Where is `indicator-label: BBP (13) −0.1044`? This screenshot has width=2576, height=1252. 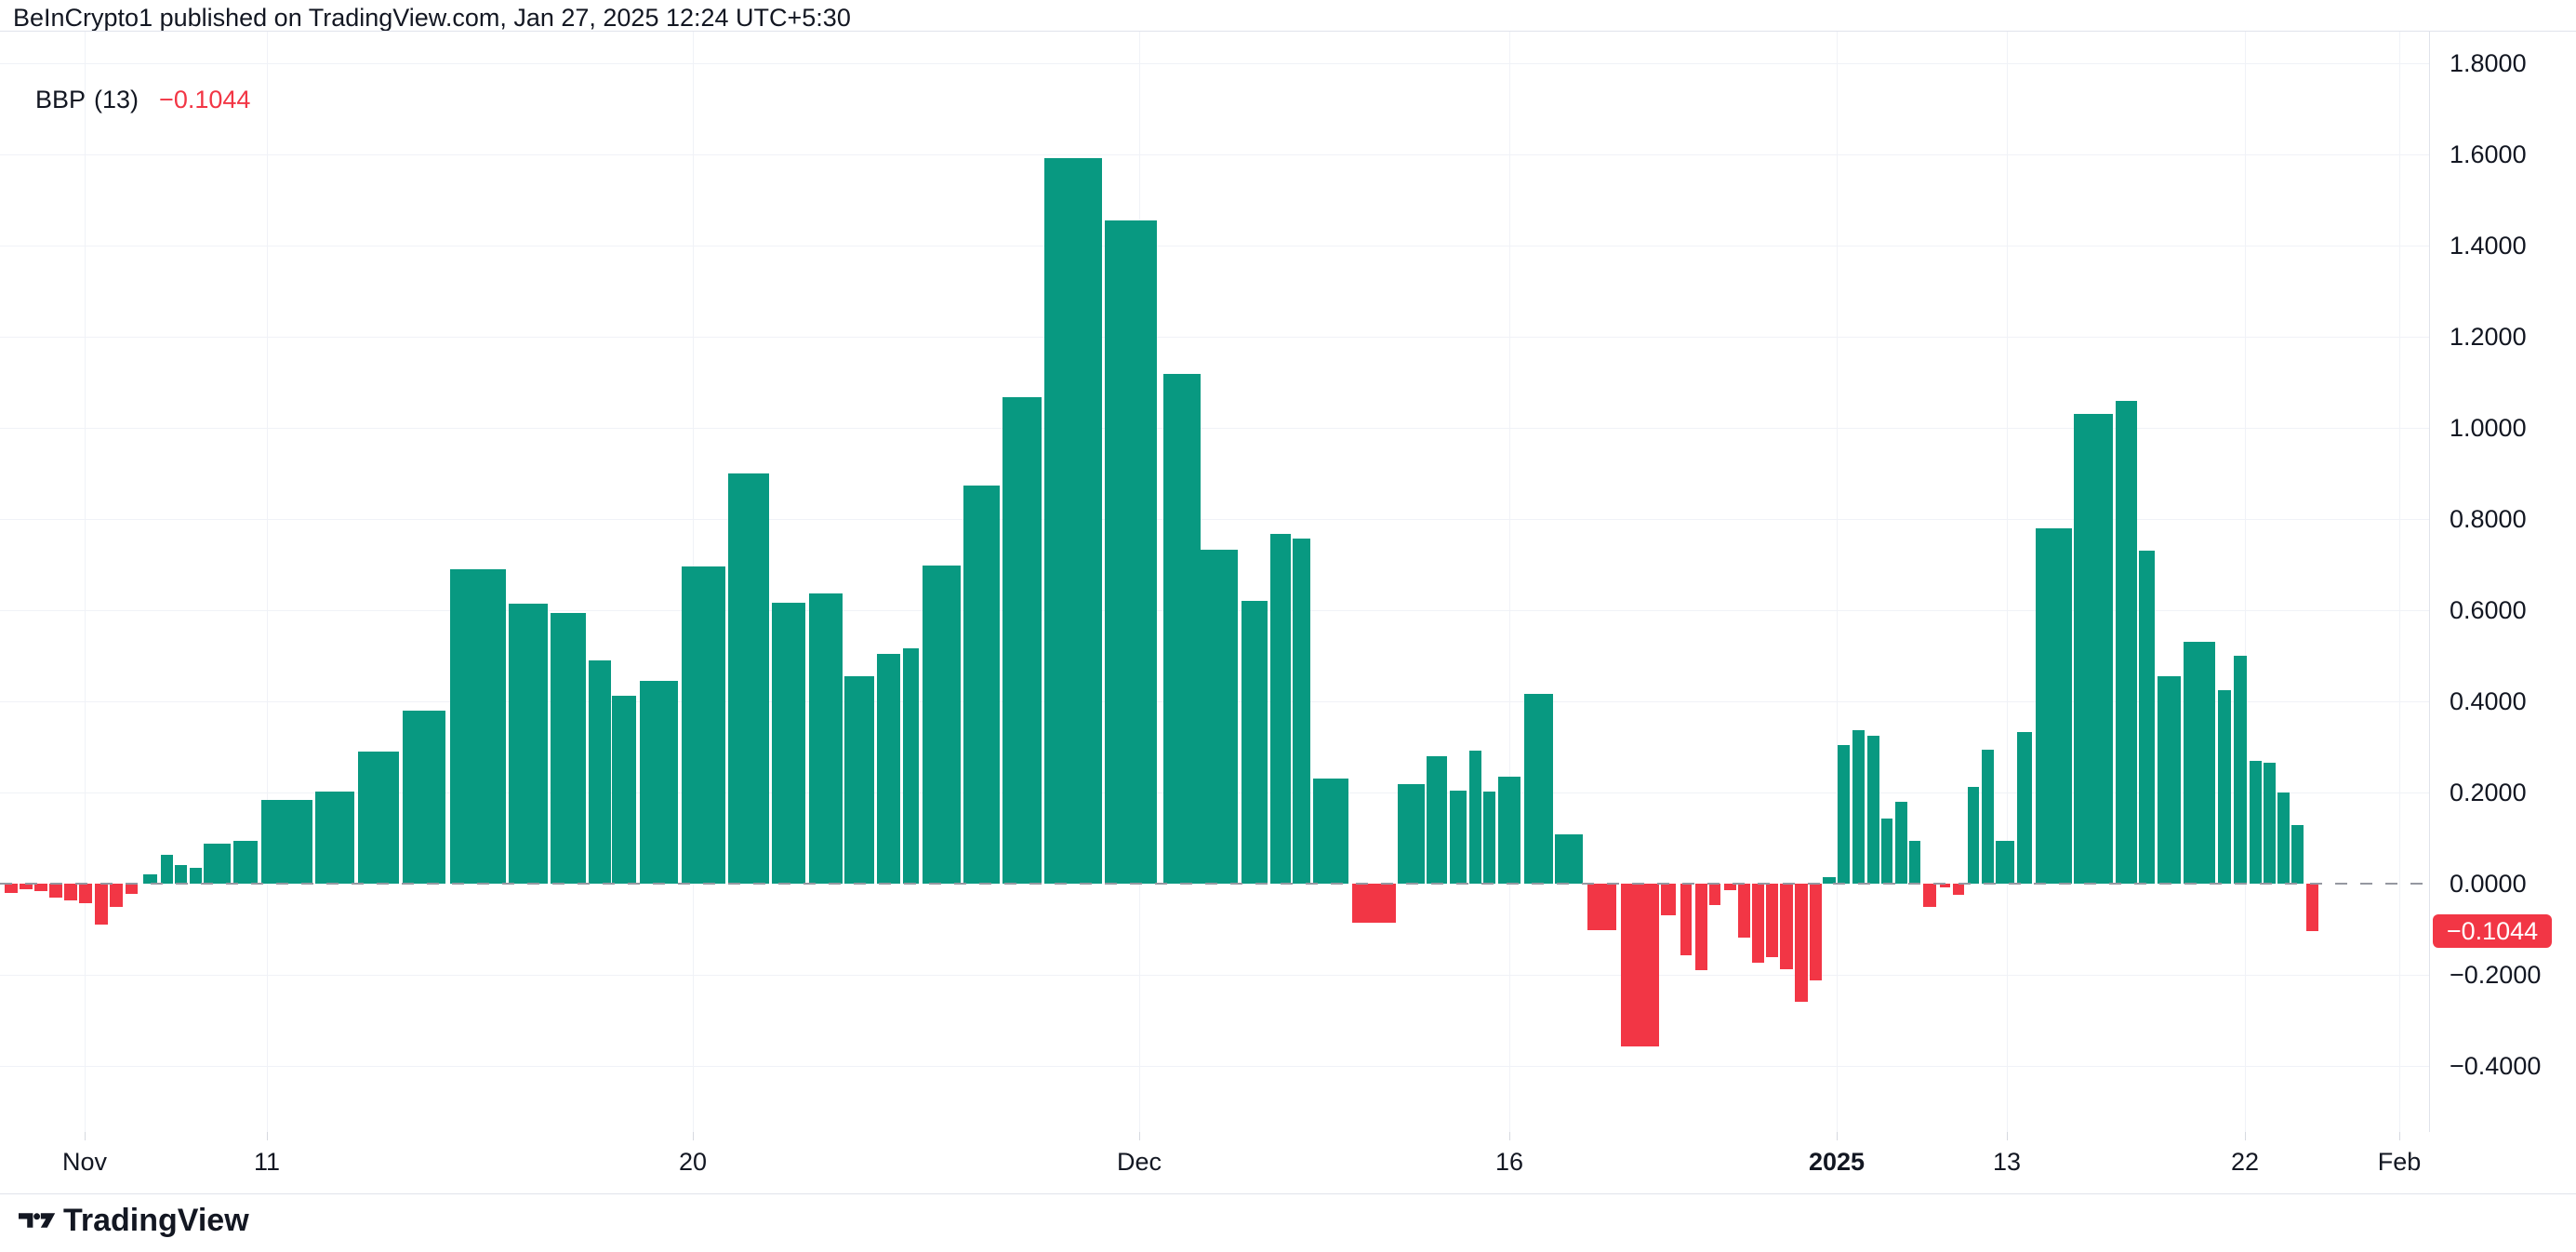 indicator-label: BBP (13) −0.1044 is located at coordinates (142, 100).